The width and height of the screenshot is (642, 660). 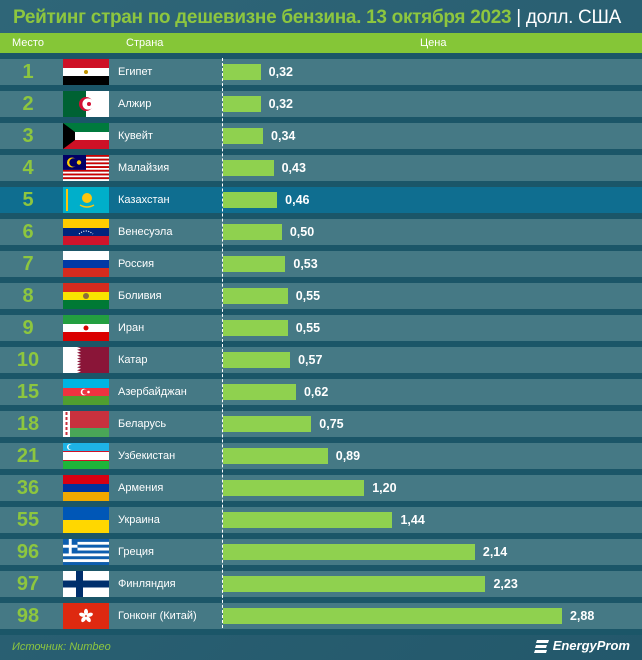 I want to click on logo: EnergyProm, so click(x=581, y=645).